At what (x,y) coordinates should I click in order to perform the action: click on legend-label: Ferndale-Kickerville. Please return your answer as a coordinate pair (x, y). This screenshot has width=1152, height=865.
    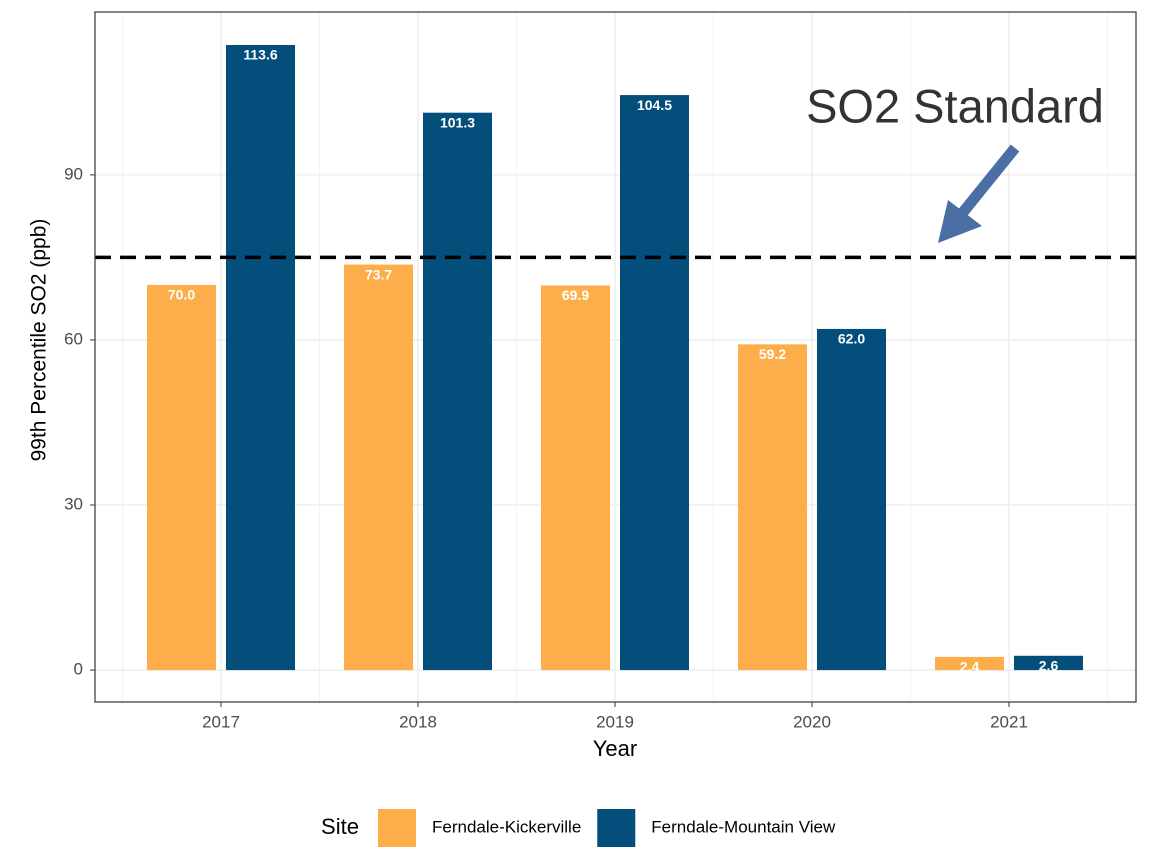
    Looking at the image, I should click on (506, 826).